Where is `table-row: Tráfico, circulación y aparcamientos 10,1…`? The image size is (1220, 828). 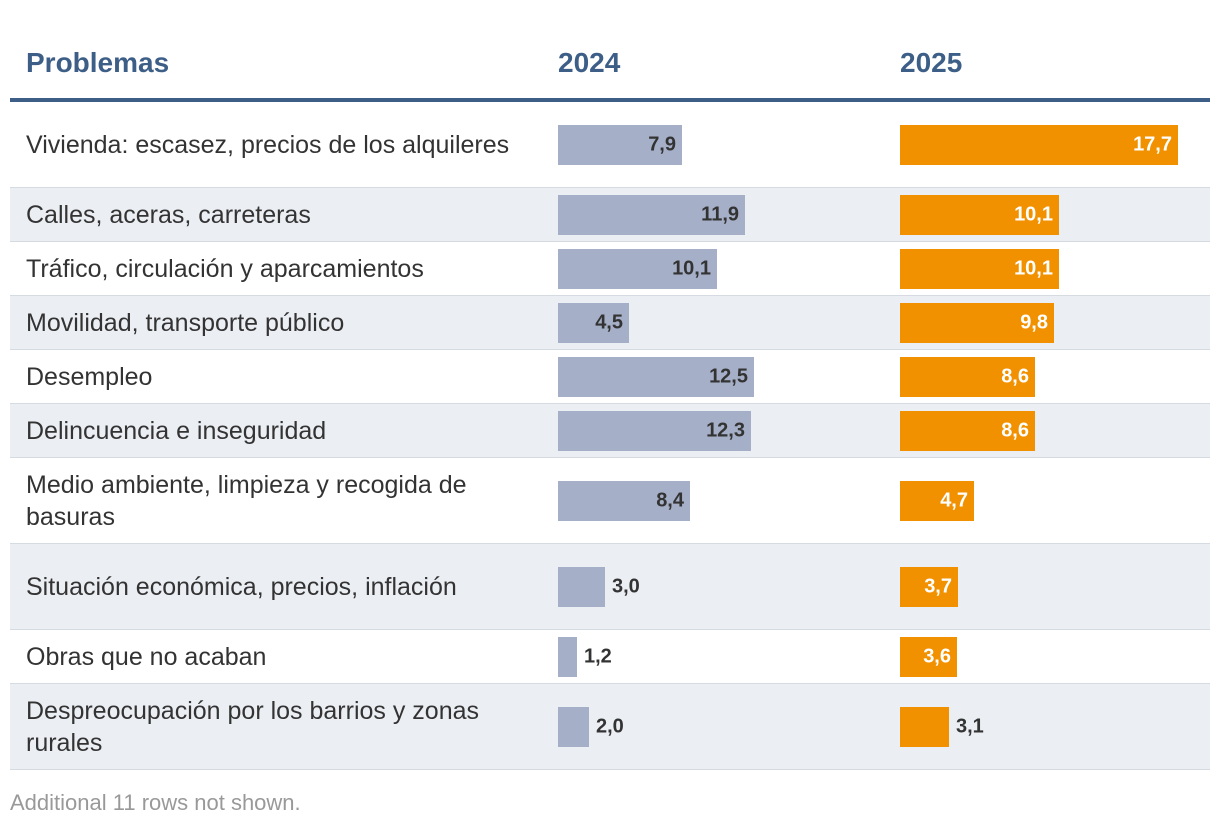 table-row: Tráfico, circulación y aparcamientos 10,1… is located at coordinates (610, 269).